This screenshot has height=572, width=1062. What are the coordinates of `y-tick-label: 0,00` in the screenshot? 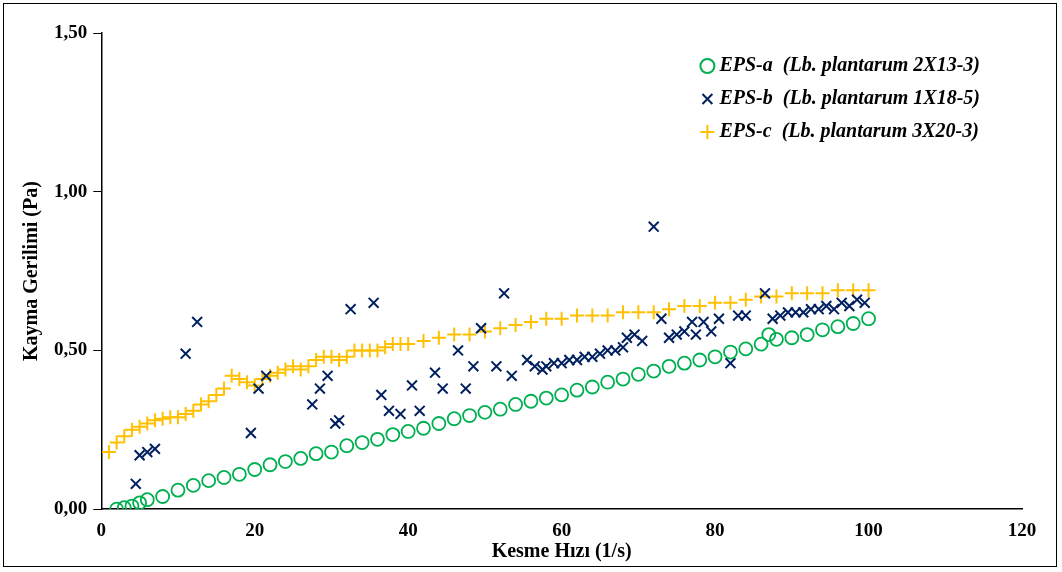 It's located at (71, 508).